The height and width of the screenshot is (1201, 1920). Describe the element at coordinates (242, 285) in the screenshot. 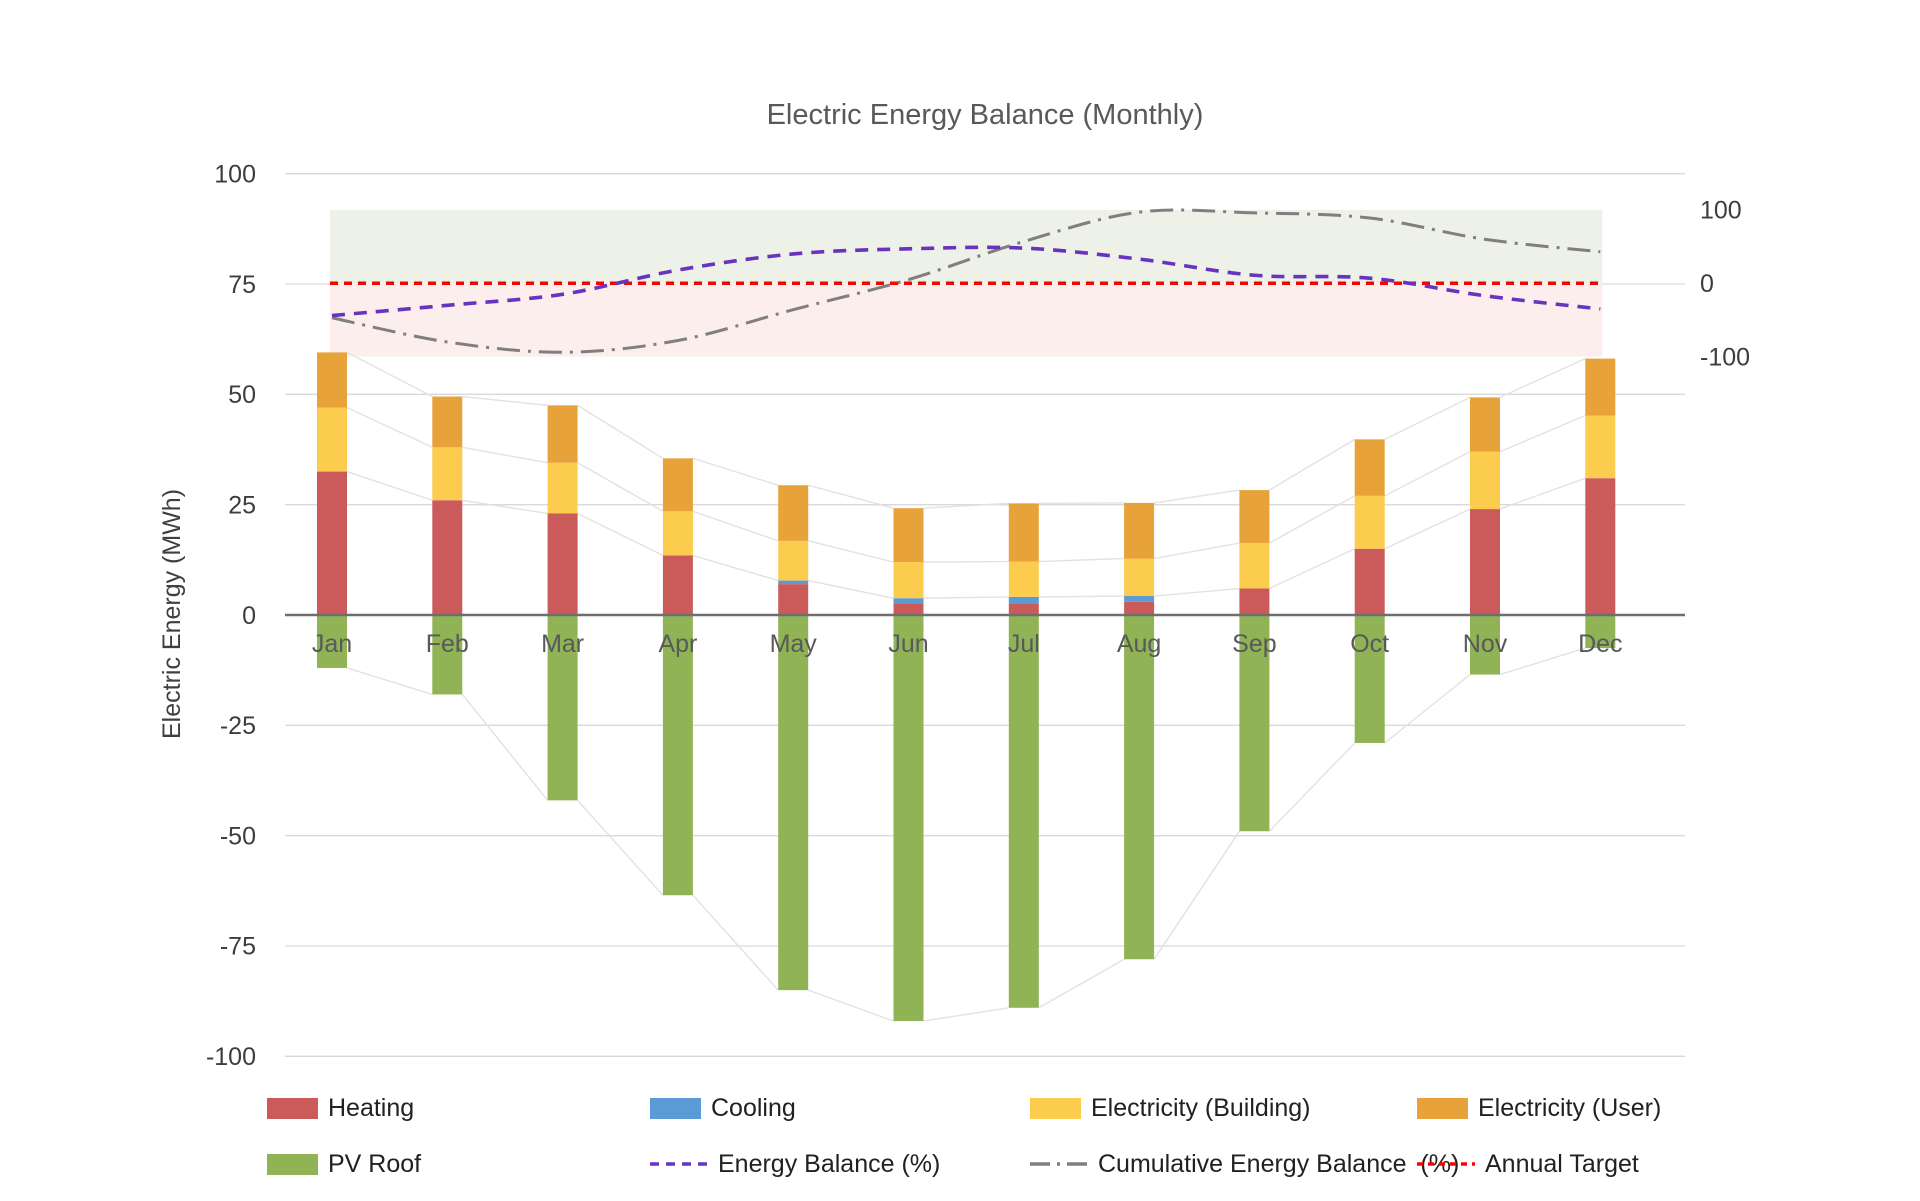

I see `left-axis-tick: 75` at that location.